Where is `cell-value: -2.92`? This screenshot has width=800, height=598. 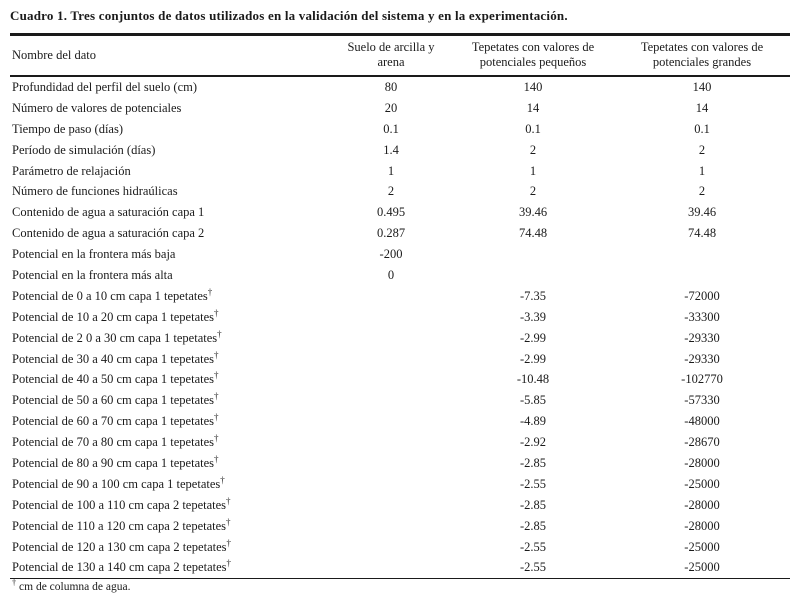 cell-value: -2.92 is located at coordinates (533, 442).